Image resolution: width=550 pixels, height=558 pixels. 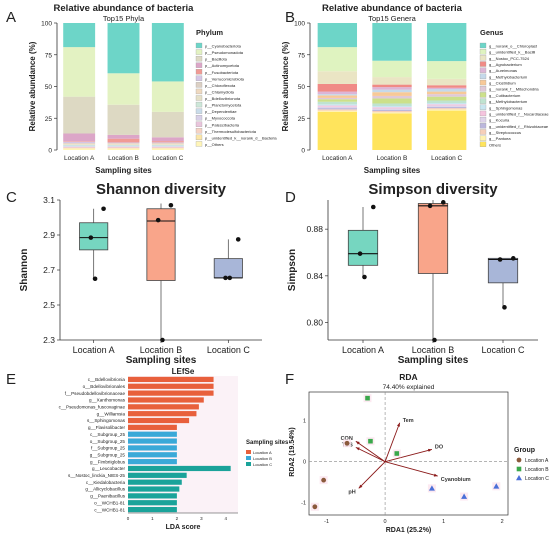 What do you see at coordinates (223, 105) in the screenshot?
I see `legend-label: p__Planctomycetota` at bounding box center [223, 105].